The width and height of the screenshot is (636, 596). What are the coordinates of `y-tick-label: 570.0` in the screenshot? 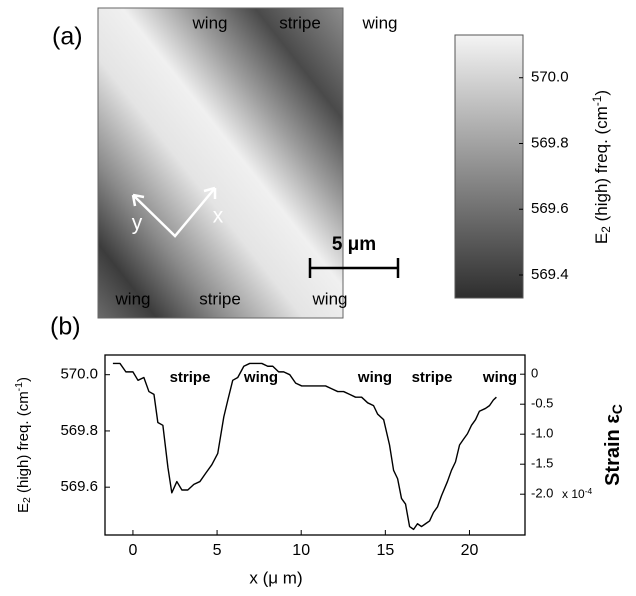 It's located at (79, 374).